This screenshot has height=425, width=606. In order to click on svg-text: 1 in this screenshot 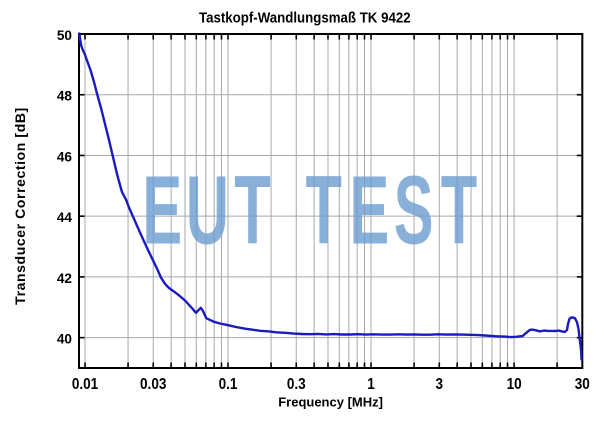, I will do `click(371, 384)`.